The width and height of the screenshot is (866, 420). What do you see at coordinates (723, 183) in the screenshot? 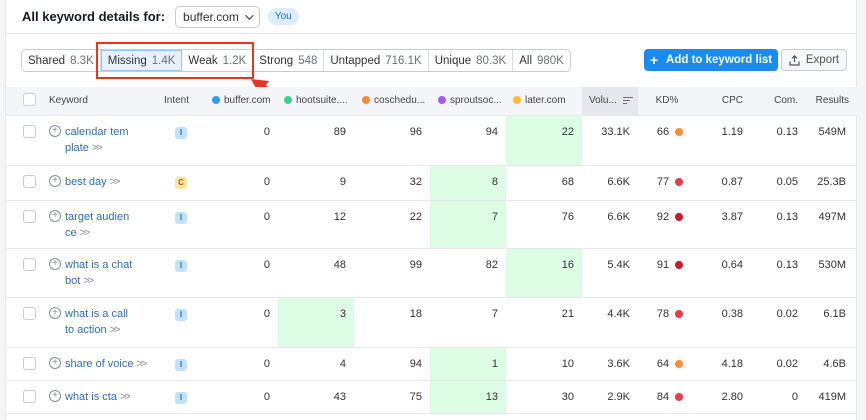
I see `cpc-cell: 0.87` at bounding box center [723, 183].